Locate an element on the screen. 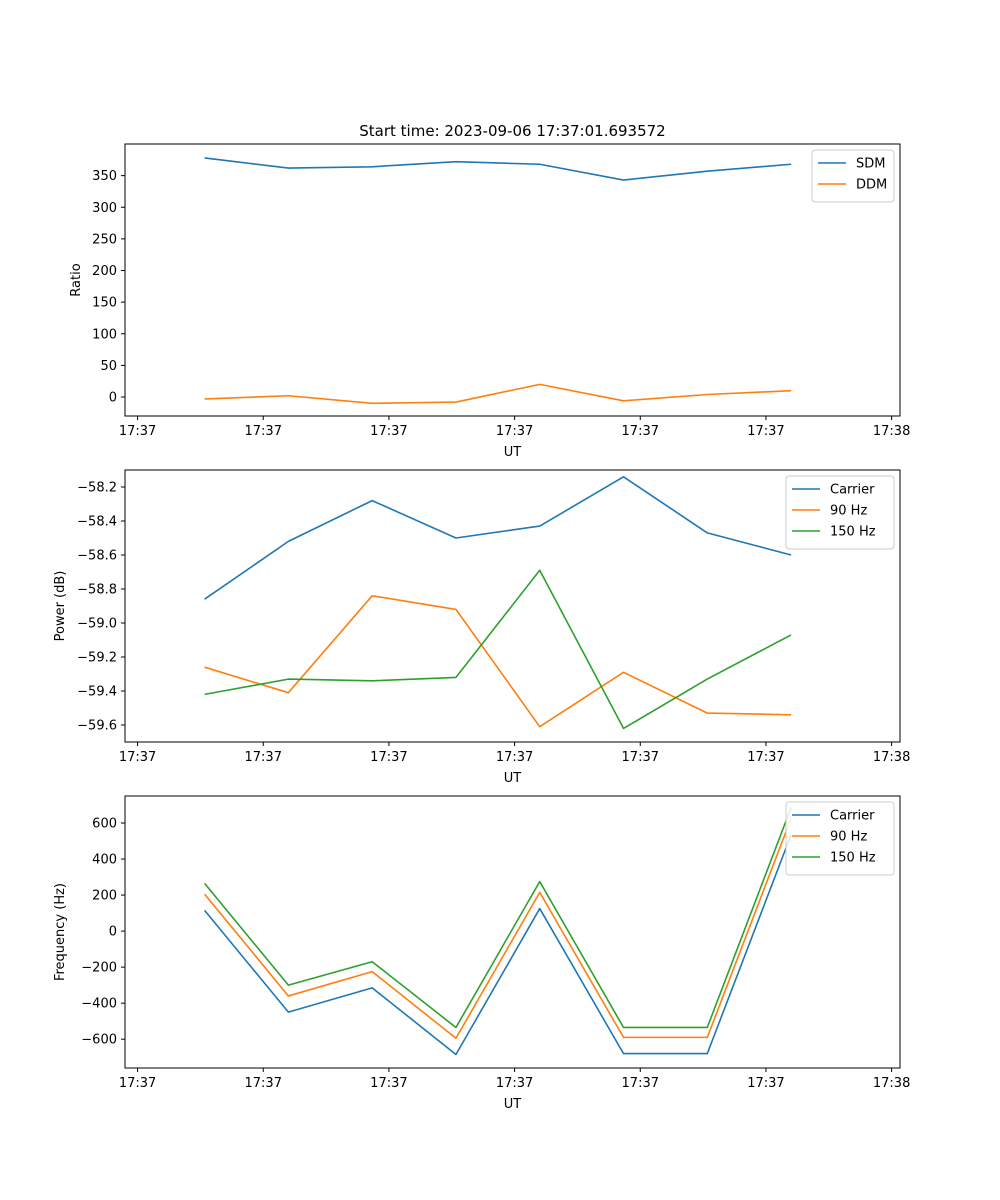  y-tick-label: −58.4 is located at coordinates (97, 522).